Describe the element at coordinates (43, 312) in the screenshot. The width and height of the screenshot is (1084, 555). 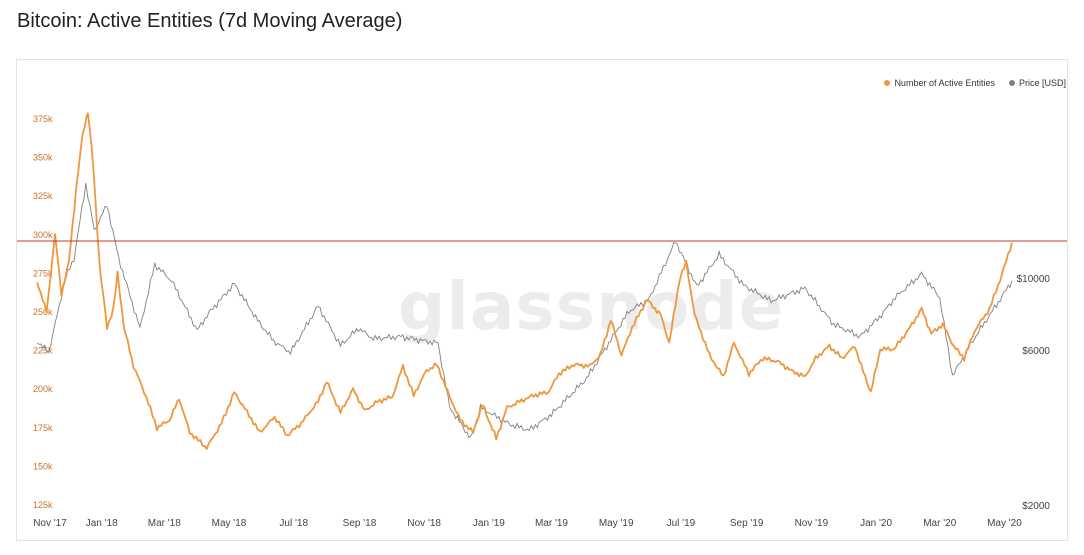
I see `y-left-tick-label: 250k` at that location.